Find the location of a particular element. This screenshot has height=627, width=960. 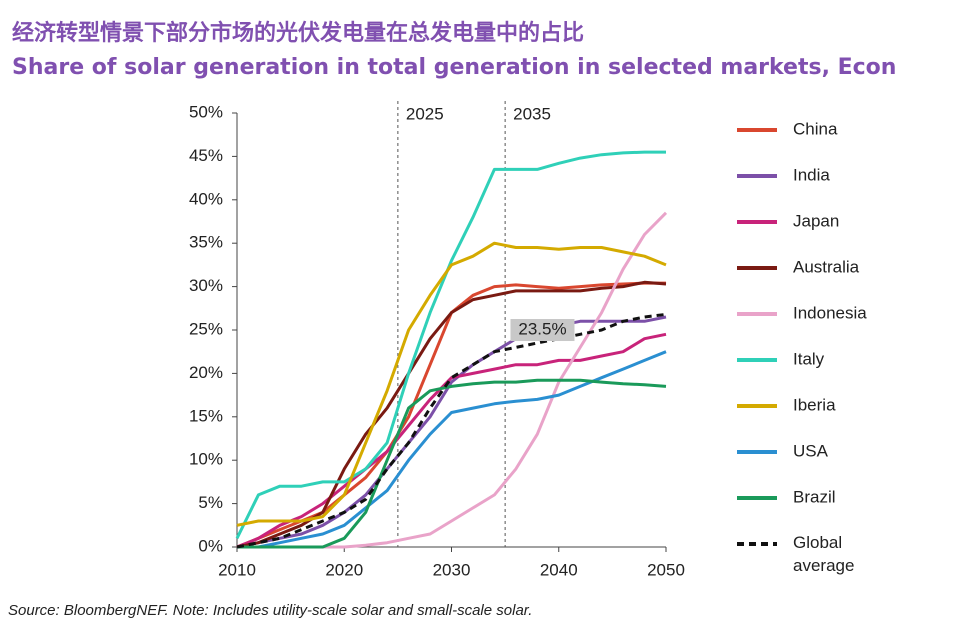

reference-label: 2025 is located at coordinates (425, 113).